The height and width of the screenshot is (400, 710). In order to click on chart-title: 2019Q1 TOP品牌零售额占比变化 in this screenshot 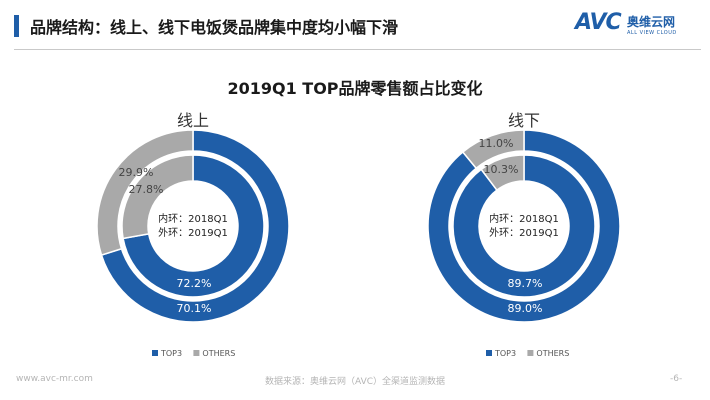, I will do `click(355, 88)`.